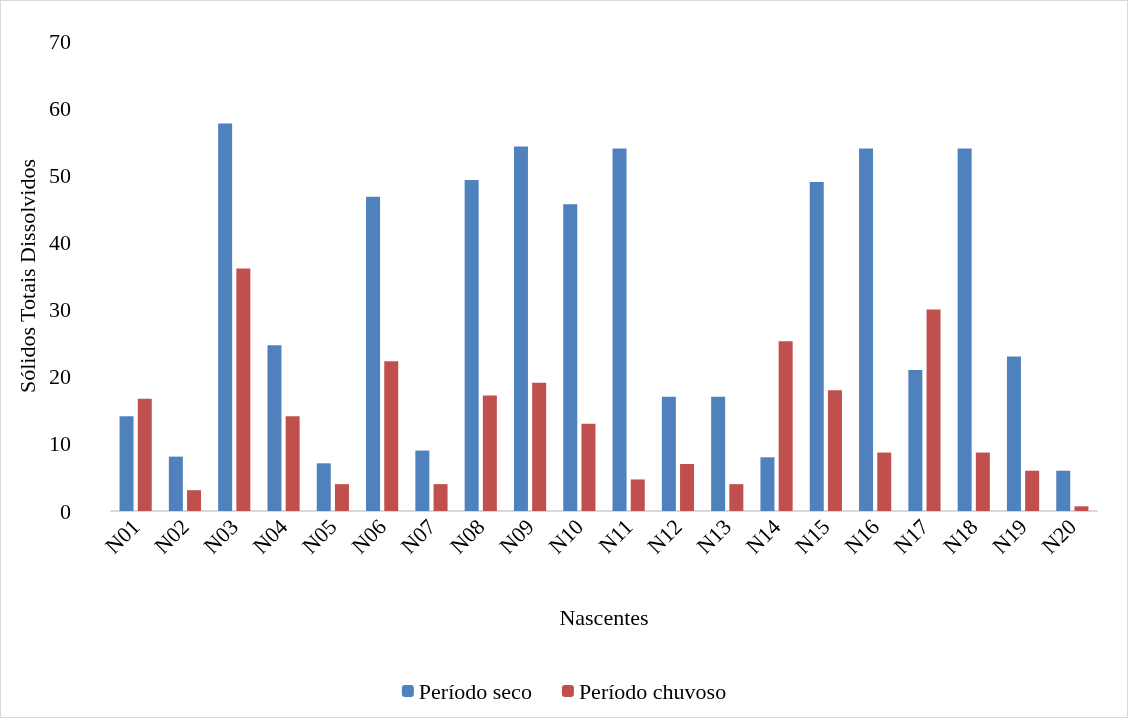  I want to click on y-tick-label: 50, so click(60, 175).